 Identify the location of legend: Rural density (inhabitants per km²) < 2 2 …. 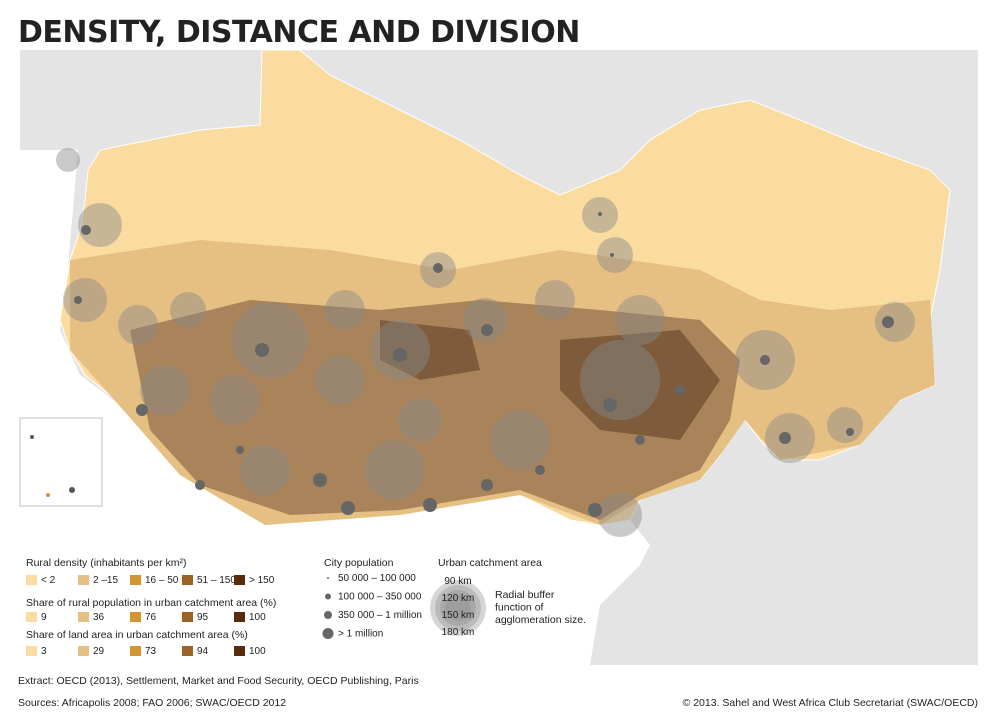
(306, 607).